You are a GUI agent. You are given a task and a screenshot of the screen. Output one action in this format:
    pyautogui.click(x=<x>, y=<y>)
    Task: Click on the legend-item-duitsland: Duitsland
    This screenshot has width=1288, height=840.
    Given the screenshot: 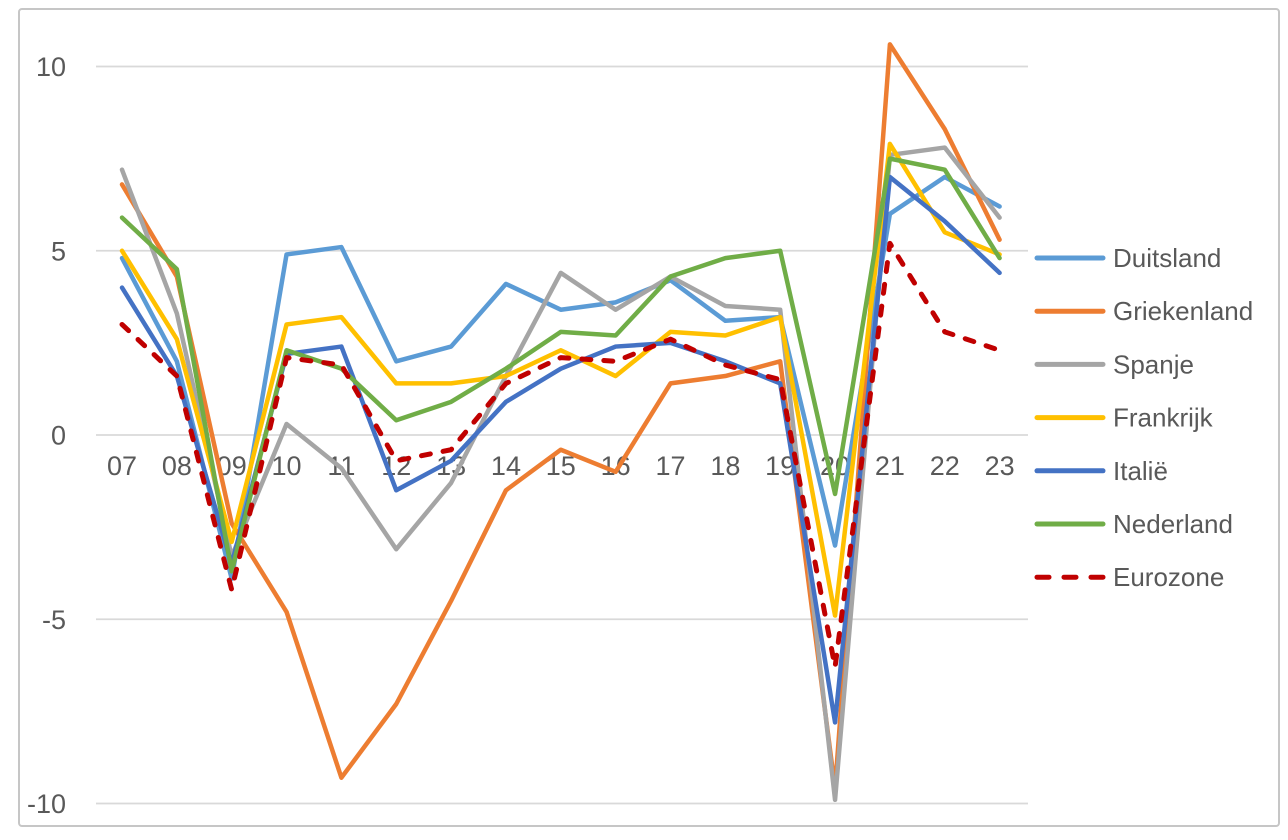 What is the action you would take?
    pyautogui.click(x=1127, y=258)
    